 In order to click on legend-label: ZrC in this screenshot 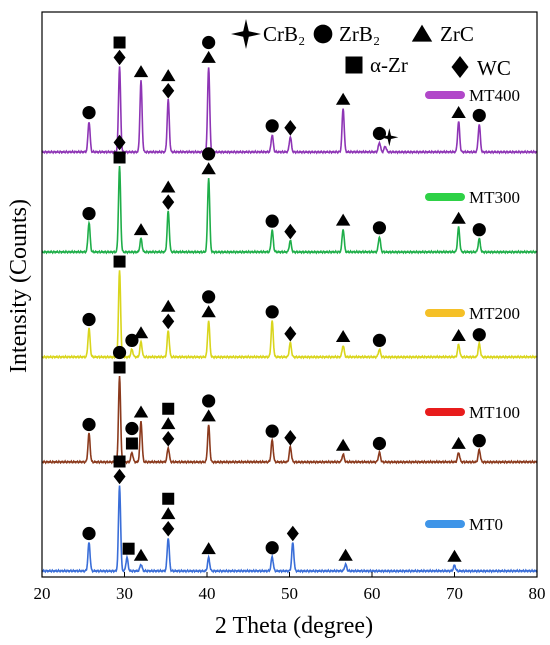, I will do `click(457, 34)`.